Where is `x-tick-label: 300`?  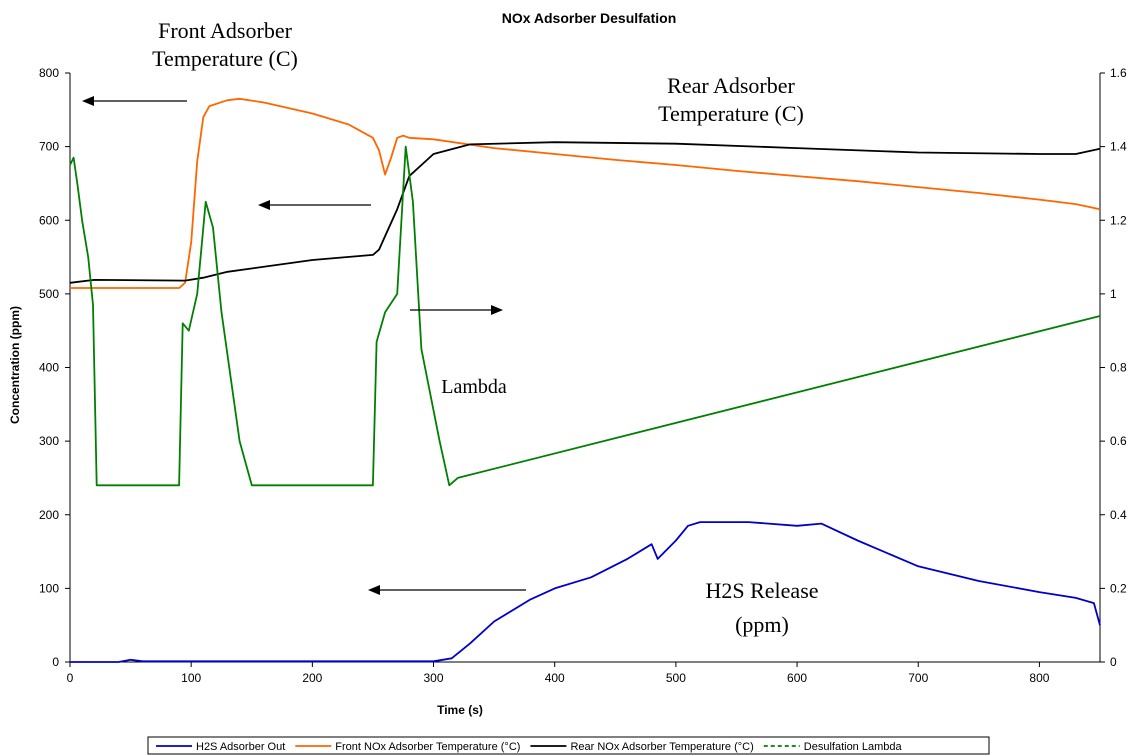 x-tick-label: 300 is located at coordinates (434, 678).